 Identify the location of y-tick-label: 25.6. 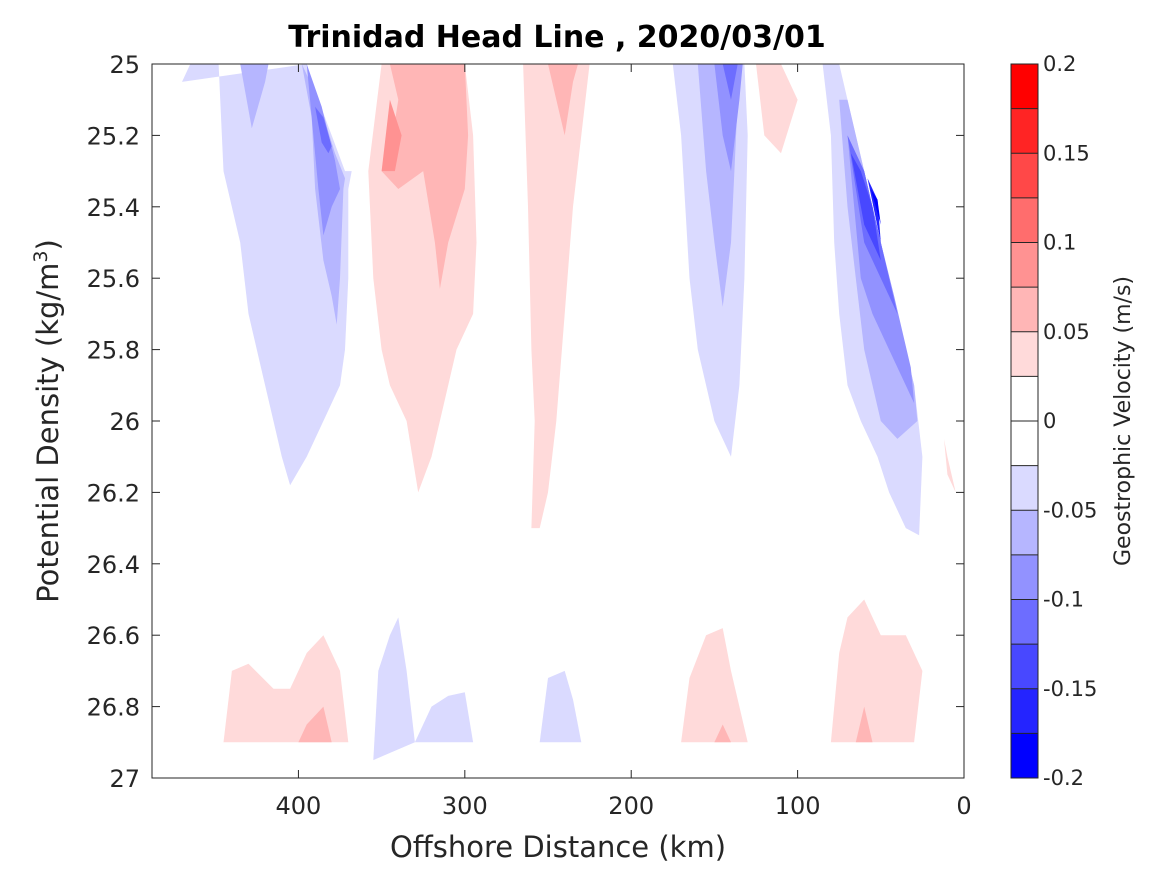
(113, 279).